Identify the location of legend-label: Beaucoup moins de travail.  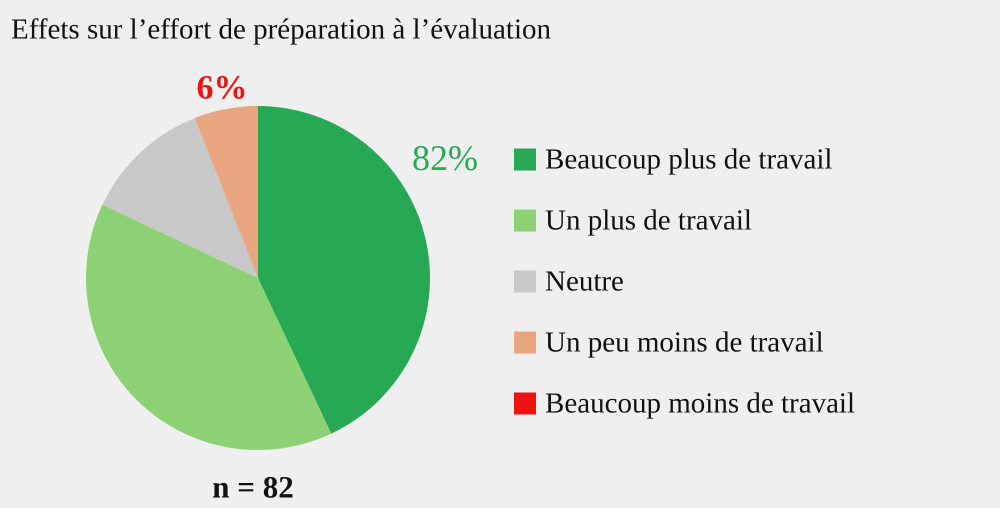
(700, 404).